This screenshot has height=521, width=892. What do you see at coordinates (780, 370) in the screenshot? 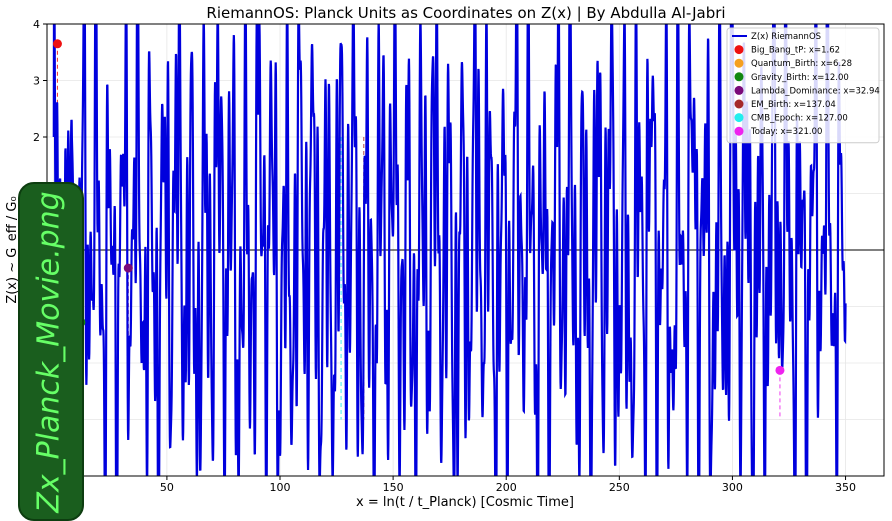
I see `marker-point-today` at bounding box center [780, 370].